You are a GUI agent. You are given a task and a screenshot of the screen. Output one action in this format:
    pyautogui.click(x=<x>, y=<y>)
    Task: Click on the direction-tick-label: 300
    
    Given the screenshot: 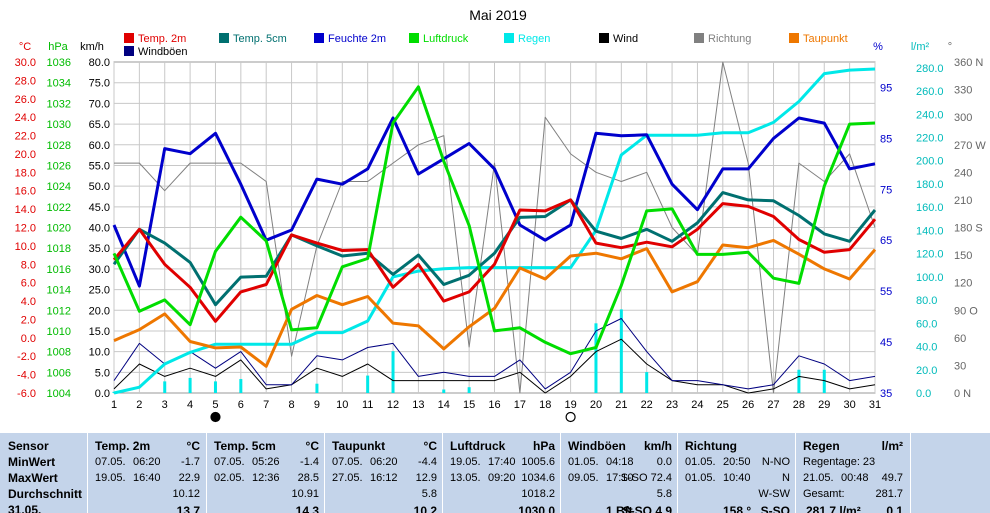 What is the action you would take?
    pyautogui.click(x=963, y=118)
    